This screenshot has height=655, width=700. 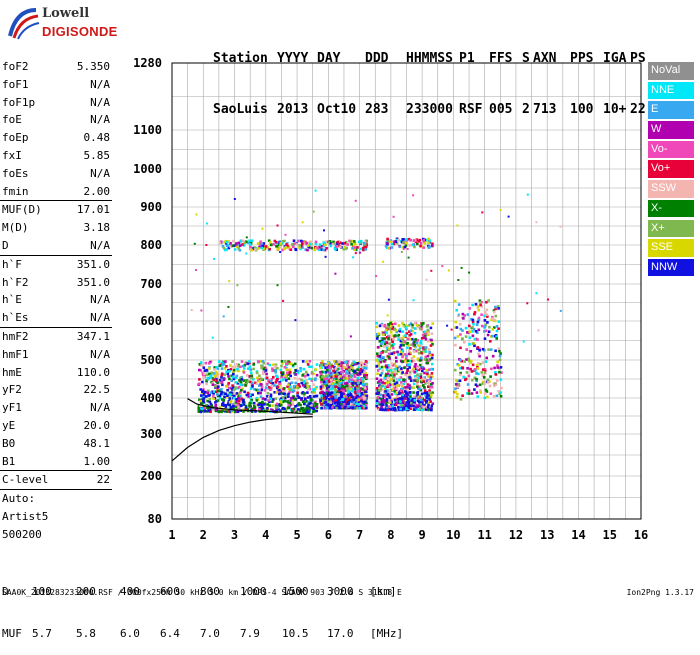 What do you see at coordinates (56, 300) in the screenshot?
I see `param-row-he: h`E N/A` at bounding box center [56, 300].